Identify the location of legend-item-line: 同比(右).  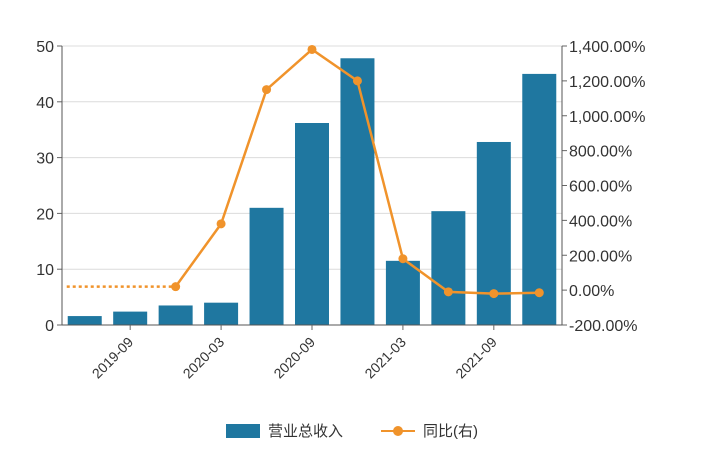
(429, 430).